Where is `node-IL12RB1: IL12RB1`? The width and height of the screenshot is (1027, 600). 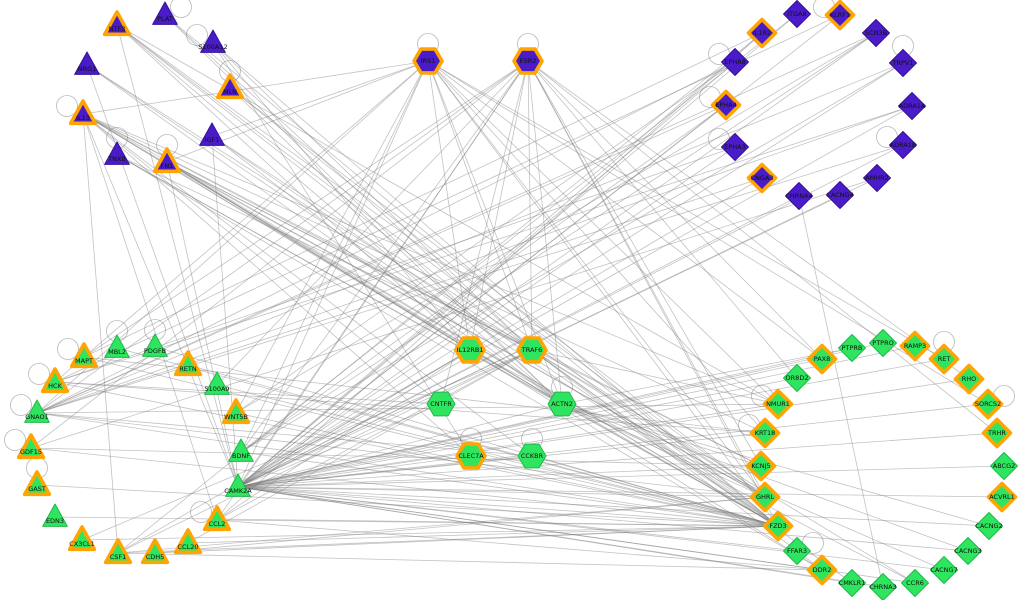
node-IL12RB1: IL12RB1 is located at coordinates (470, 350).